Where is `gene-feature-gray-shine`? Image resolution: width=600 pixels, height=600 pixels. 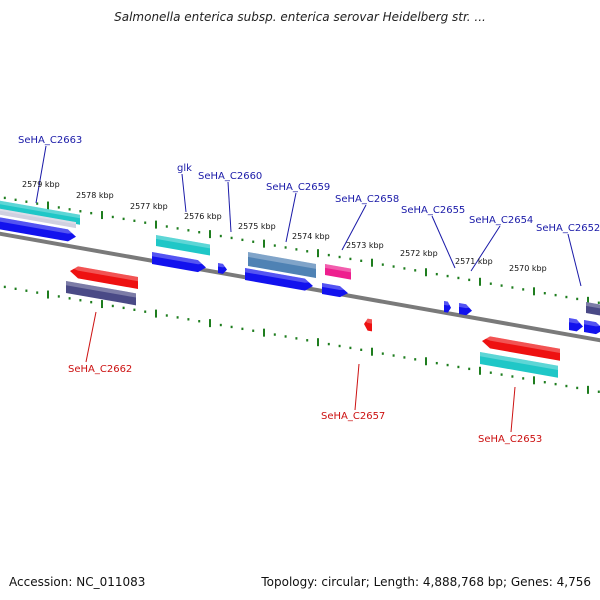 gene-feature-gray-shine is located at coordinates (38, 216).